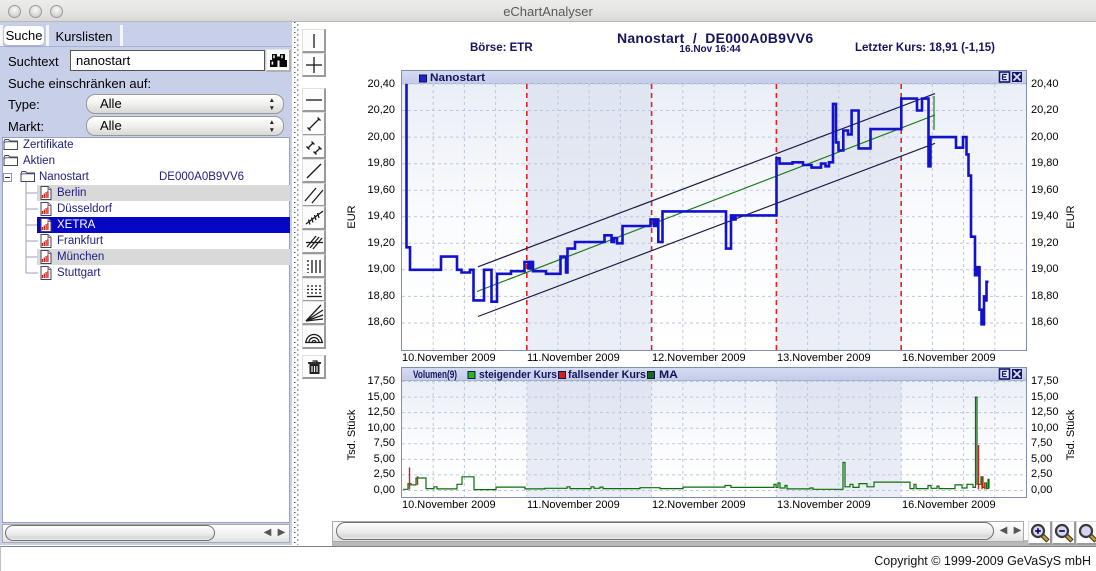 The width and height of the screenshot is (1096, 571). I want to click on svg-text: Nanostart, so click(457, 78).